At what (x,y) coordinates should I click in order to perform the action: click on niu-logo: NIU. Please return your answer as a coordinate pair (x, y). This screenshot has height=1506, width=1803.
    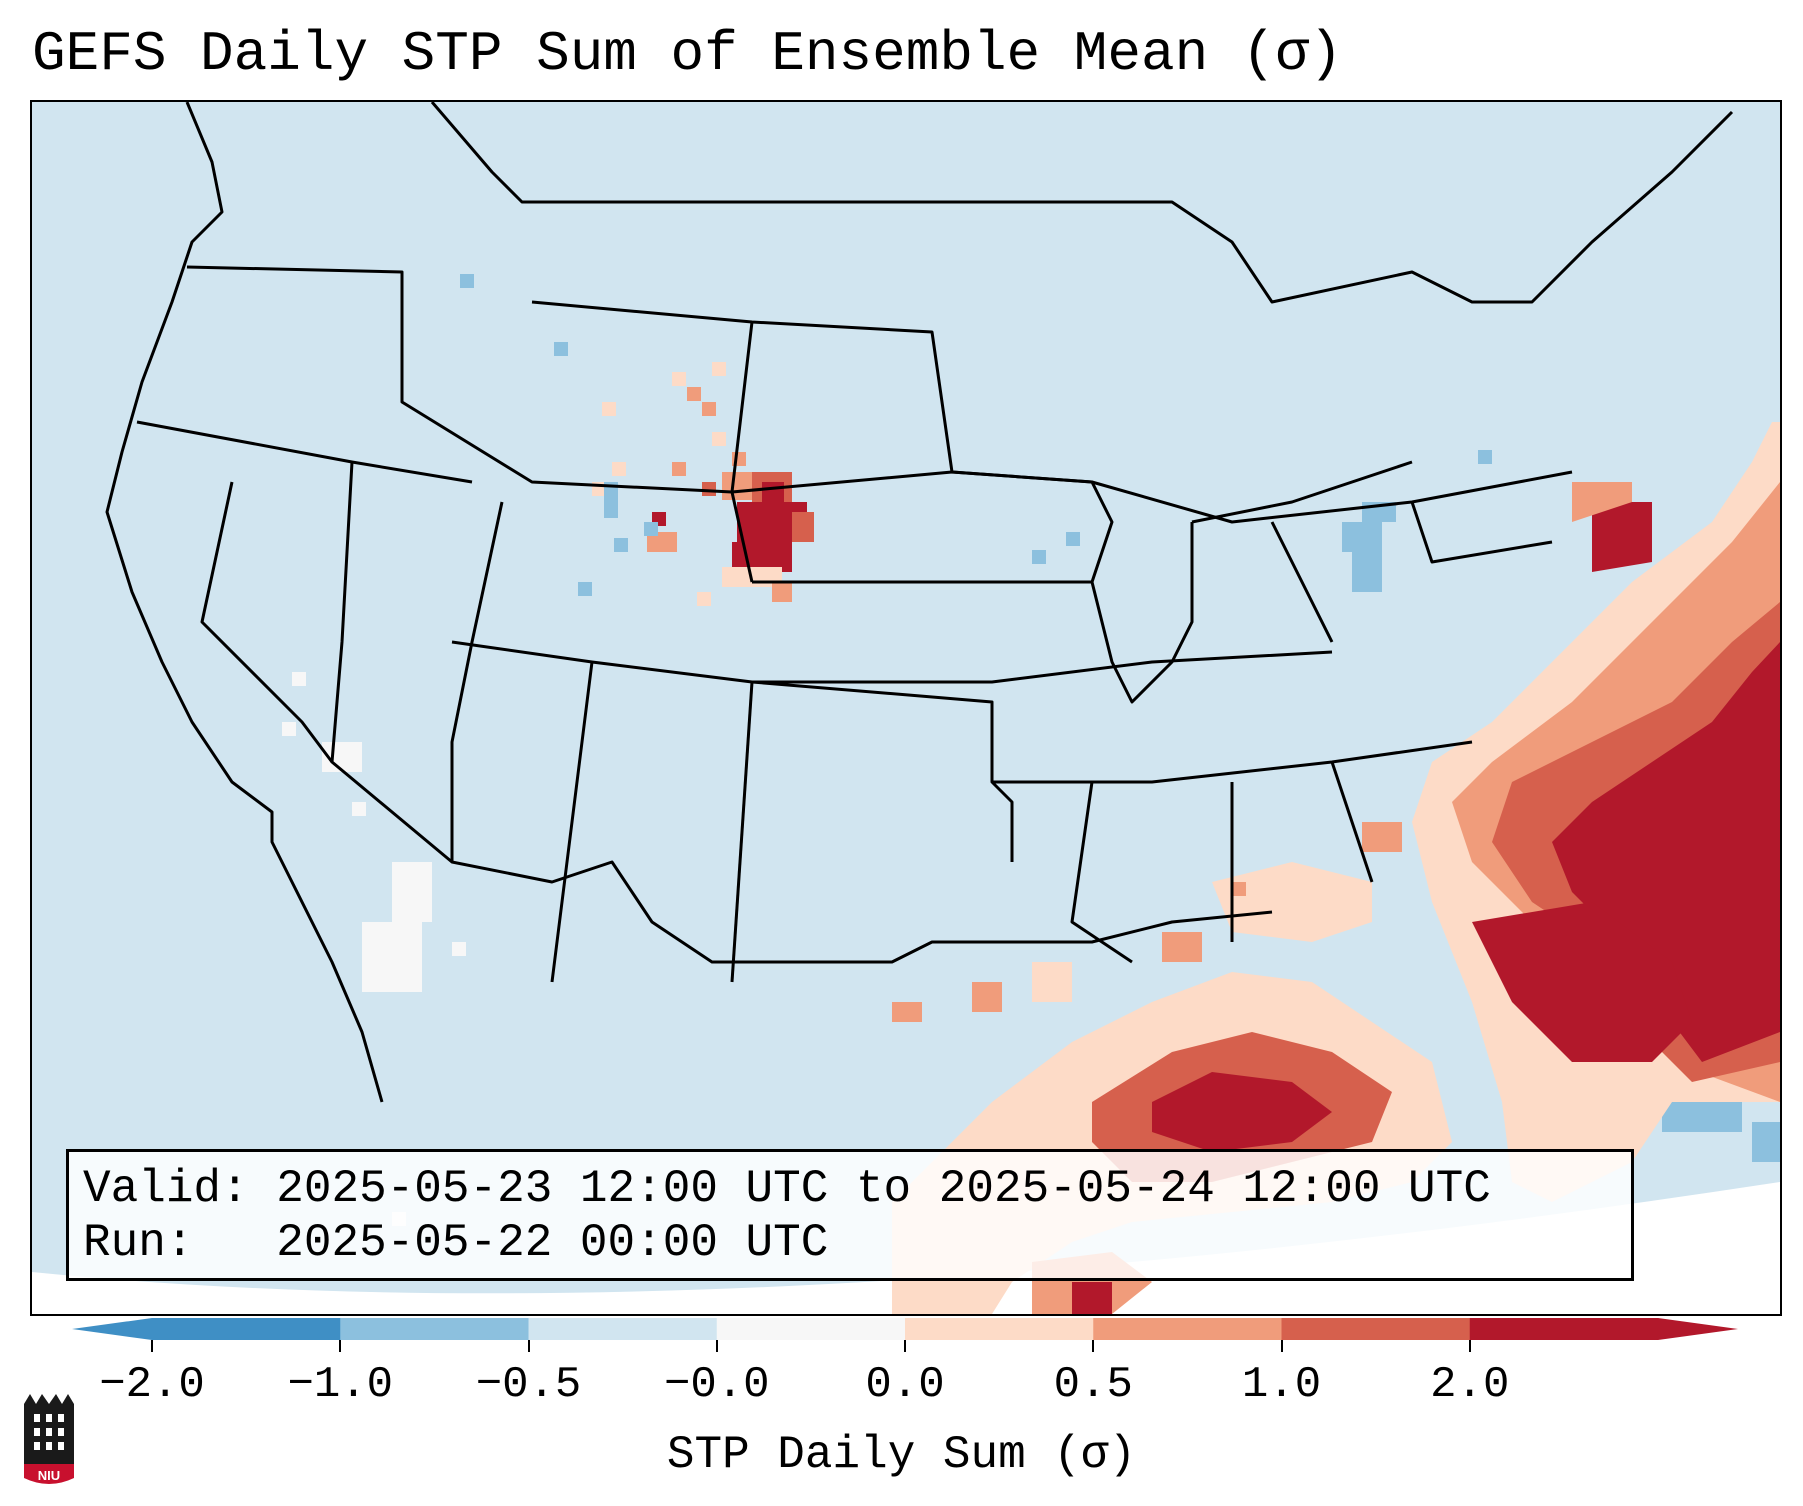
    Looking at the image, I should click on (49, 1439).